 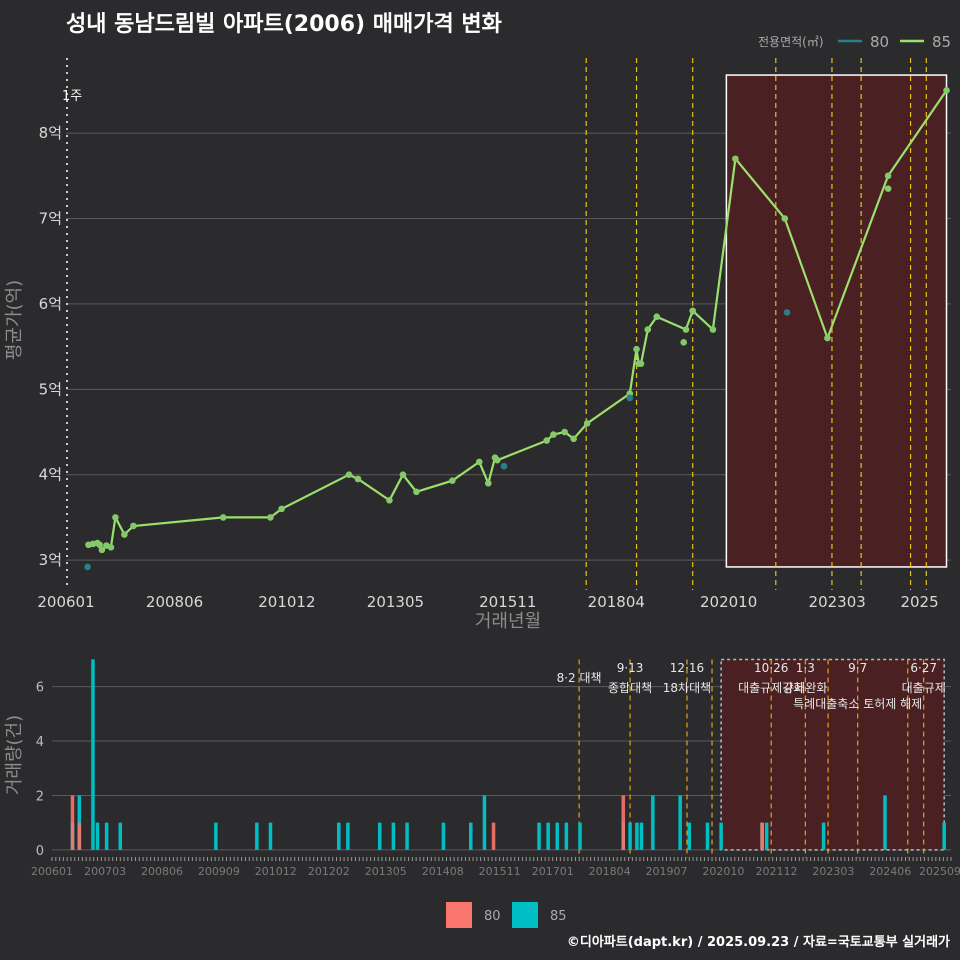 What do you see at coordinates (553, 871) in the screenshot?
I see `x-tick-label: 201701` at bounding box center [553, 871].